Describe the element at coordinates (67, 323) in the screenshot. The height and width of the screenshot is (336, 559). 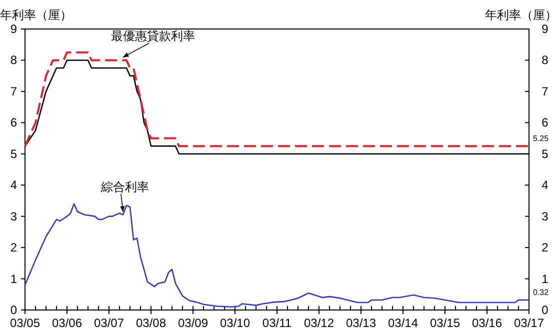
I see `x-tick-label: 03/06` at that location.